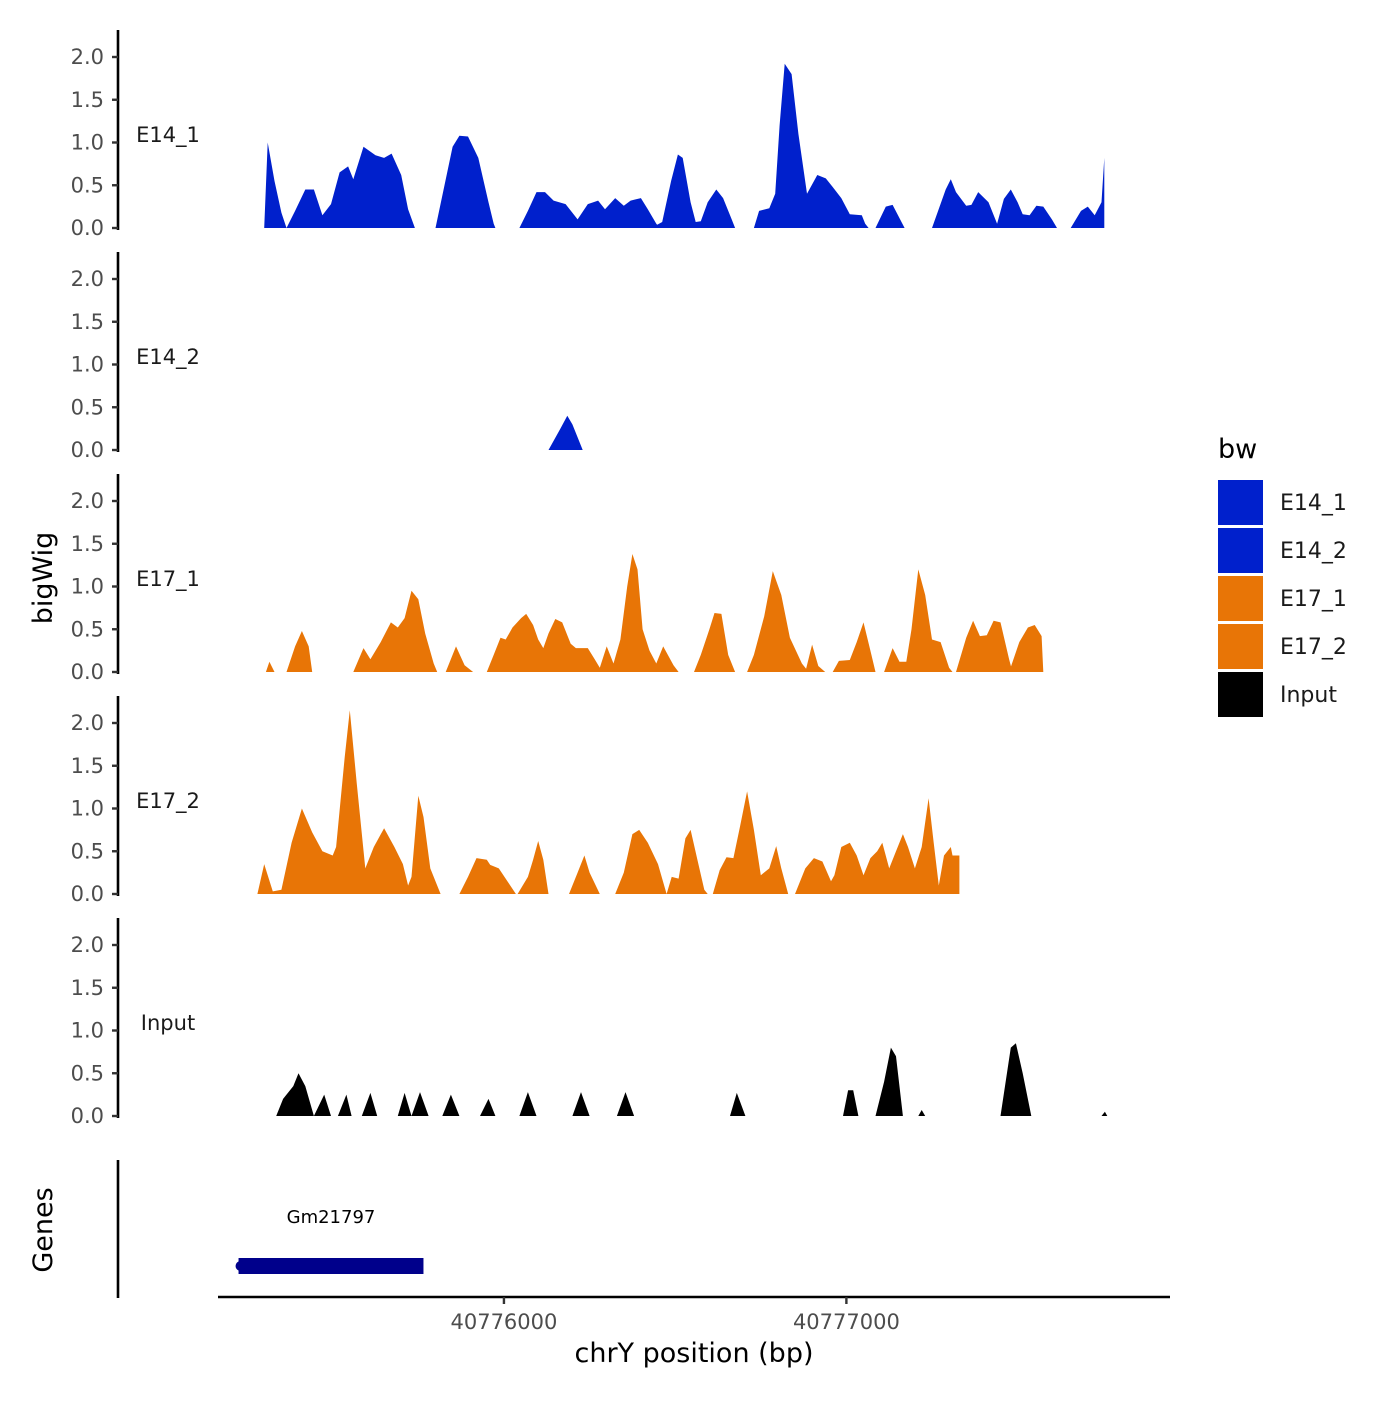 The height and width of the screenshot is (1404, 1400). I want to click on panel-label-E17_1: E17_1, so click(168, 579).